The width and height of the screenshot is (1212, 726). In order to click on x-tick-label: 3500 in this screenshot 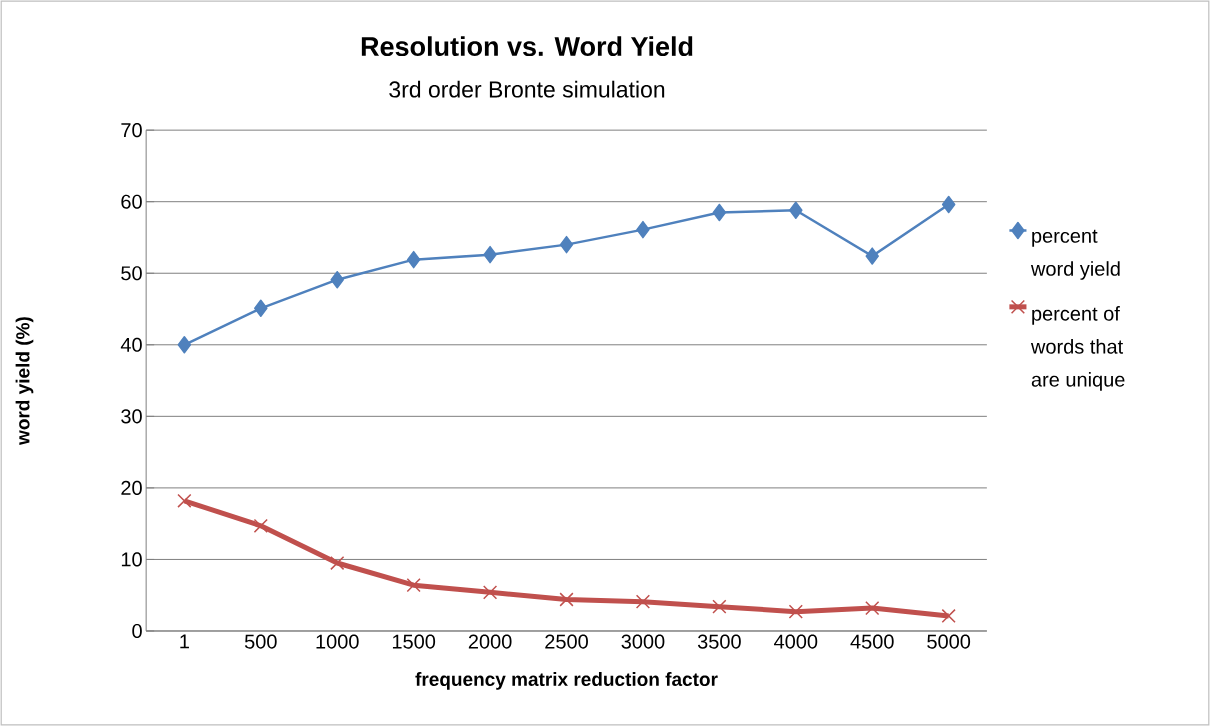, I will do `click(719, 641)`.